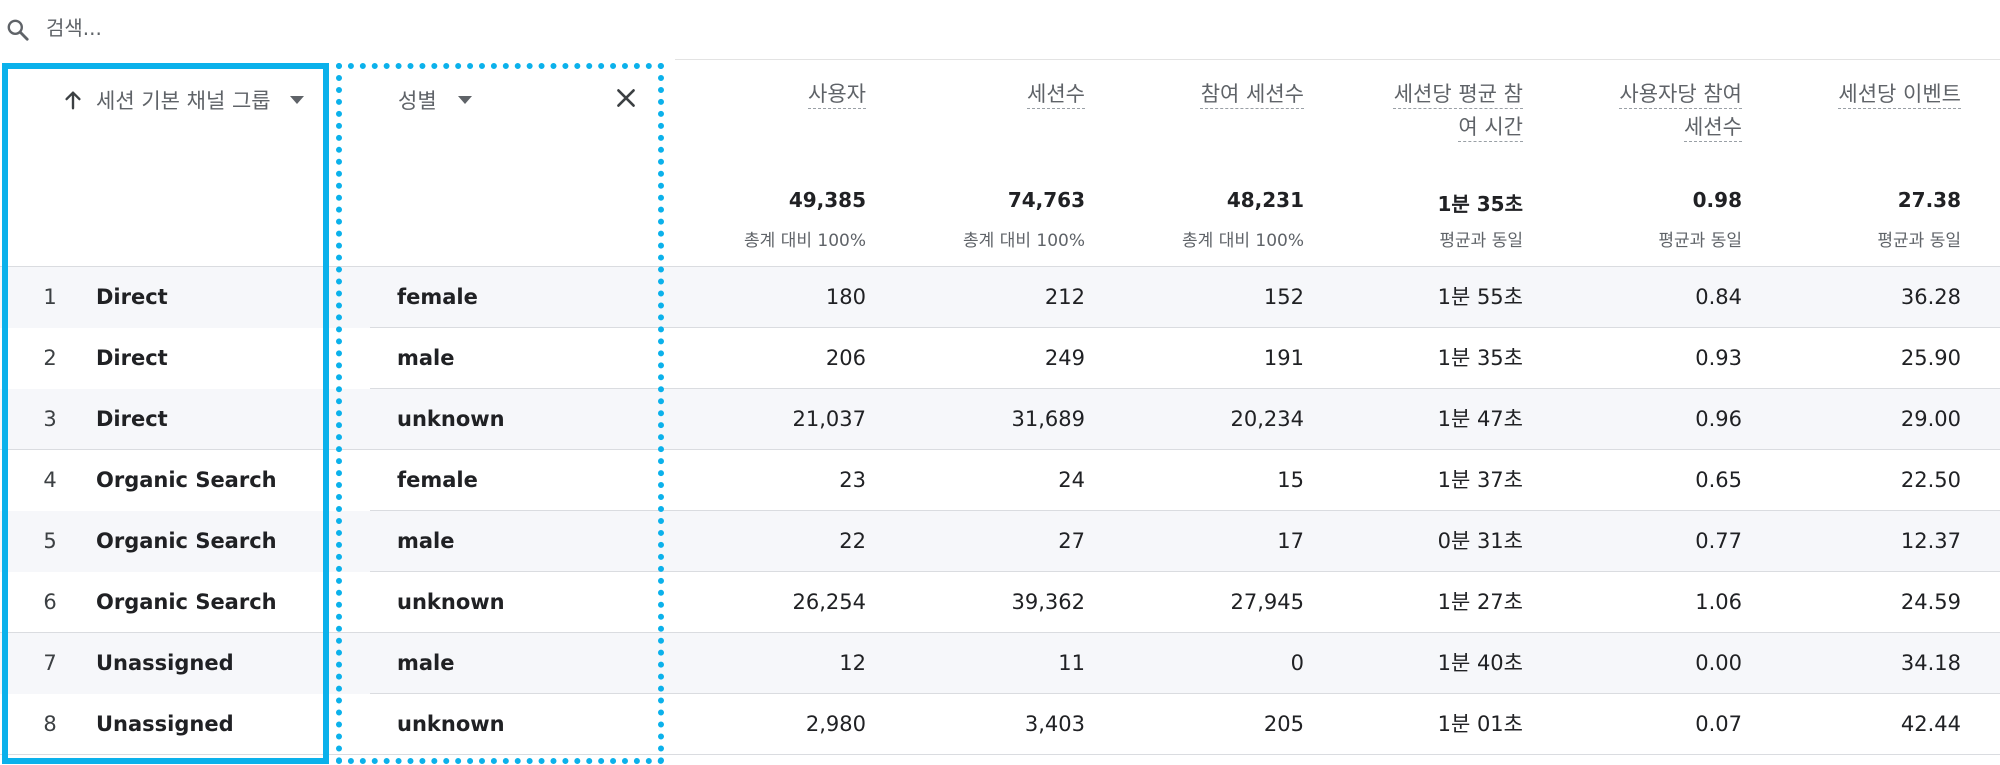 This screenshot has width=2000, height=765. I want to click on events-per-session-cell: 42.44, so click(1930, 724).